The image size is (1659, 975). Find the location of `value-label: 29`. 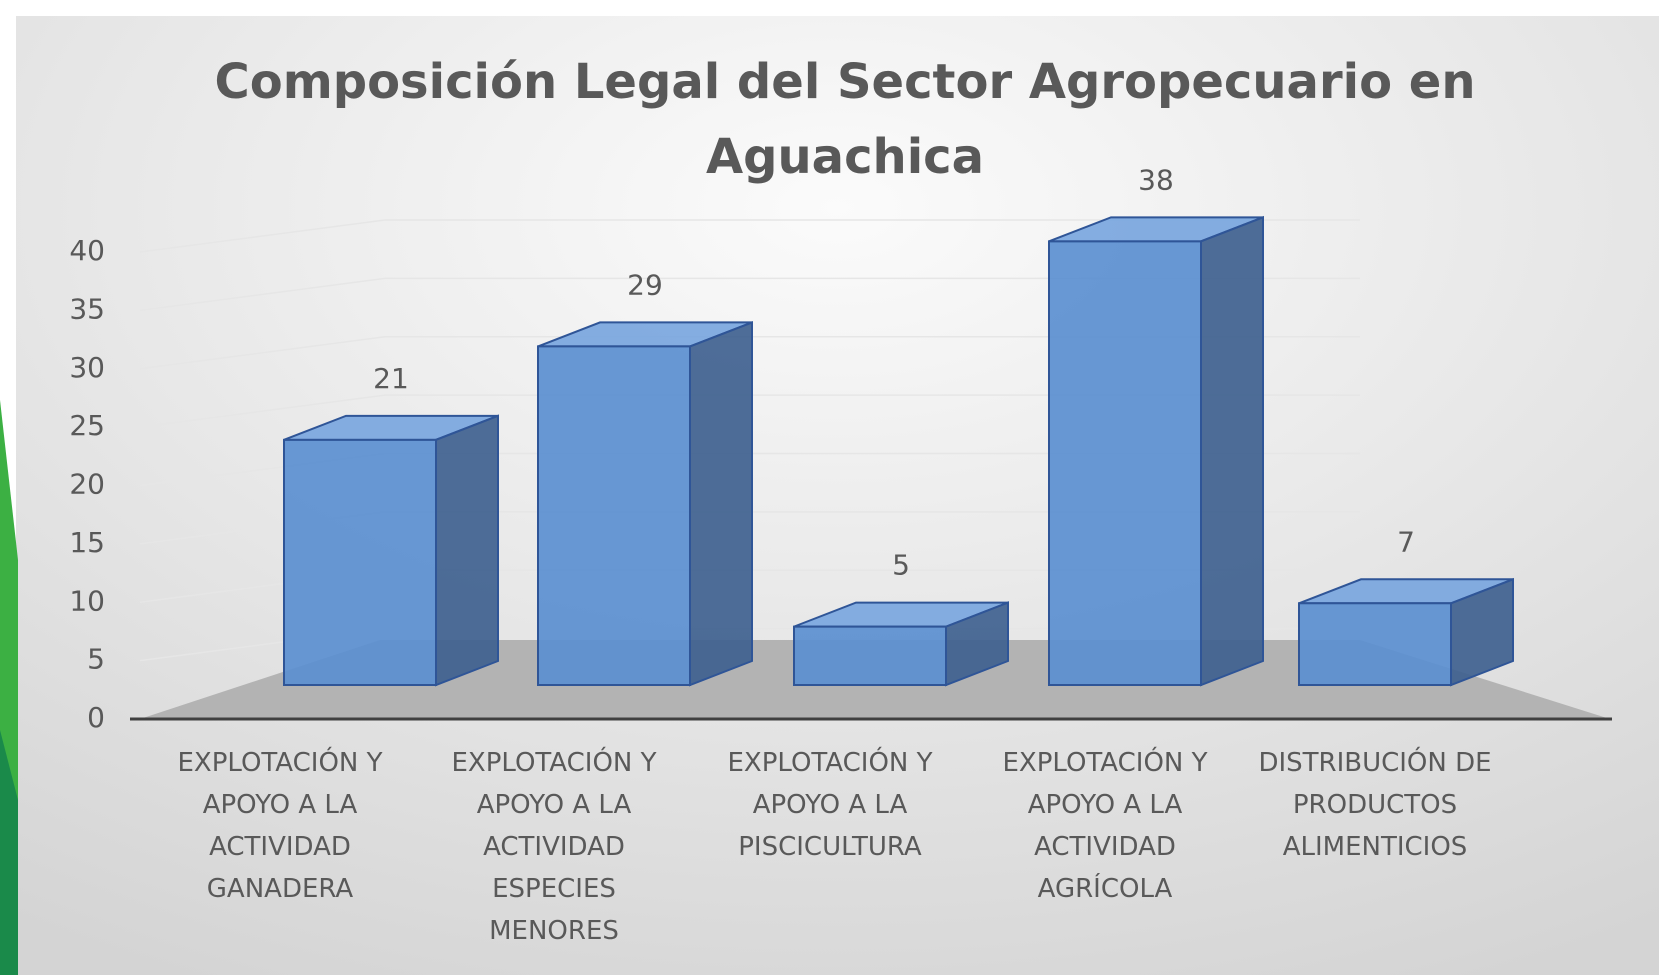

value-label: 29 is located at coordinates (645, 284).